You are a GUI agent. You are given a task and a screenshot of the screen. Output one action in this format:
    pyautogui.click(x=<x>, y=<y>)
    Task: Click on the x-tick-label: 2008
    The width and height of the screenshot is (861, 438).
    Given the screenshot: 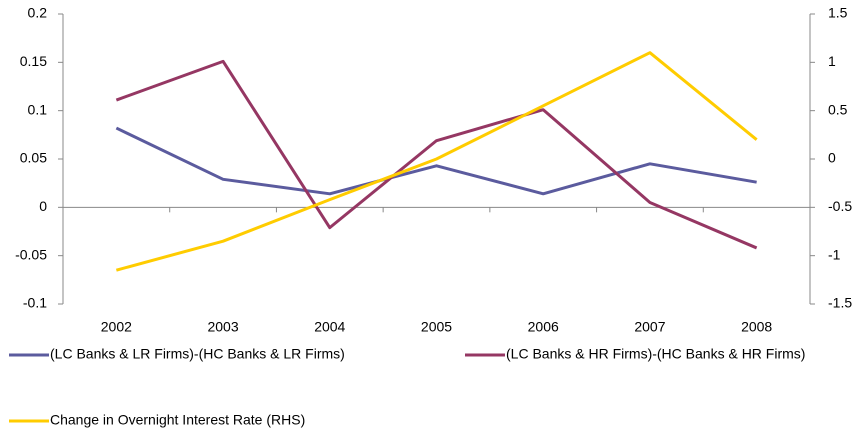 What is the action you would take?
    pyautogui.click(x=756, y=327)
    